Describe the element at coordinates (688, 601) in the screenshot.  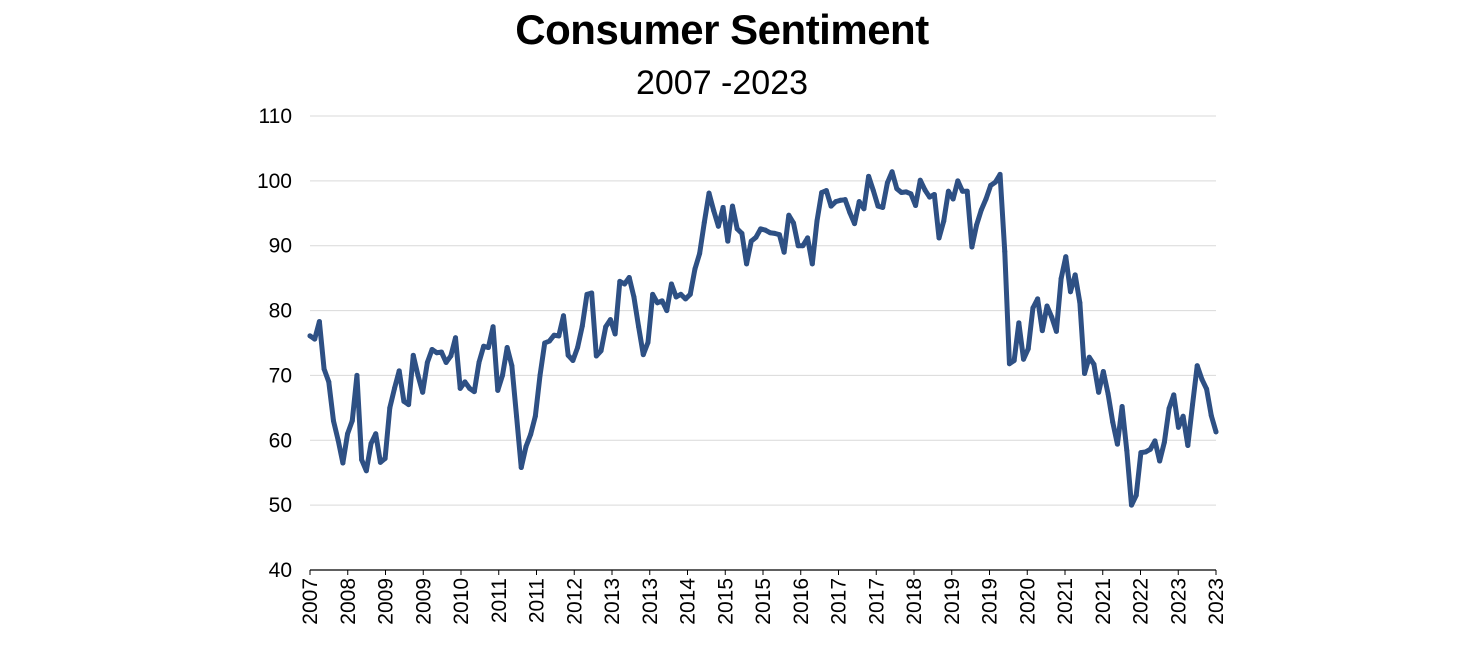
I see `x-tick-label: 2014` at that location.